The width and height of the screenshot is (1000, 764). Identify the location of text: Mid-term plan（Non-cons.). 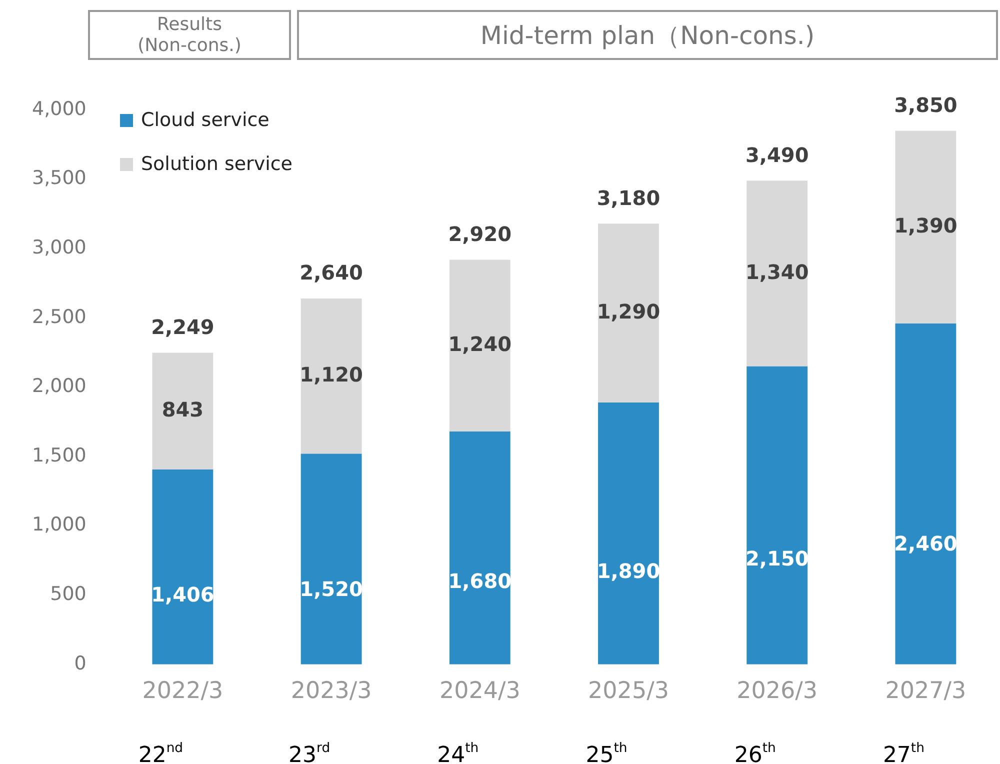
(647, 35).